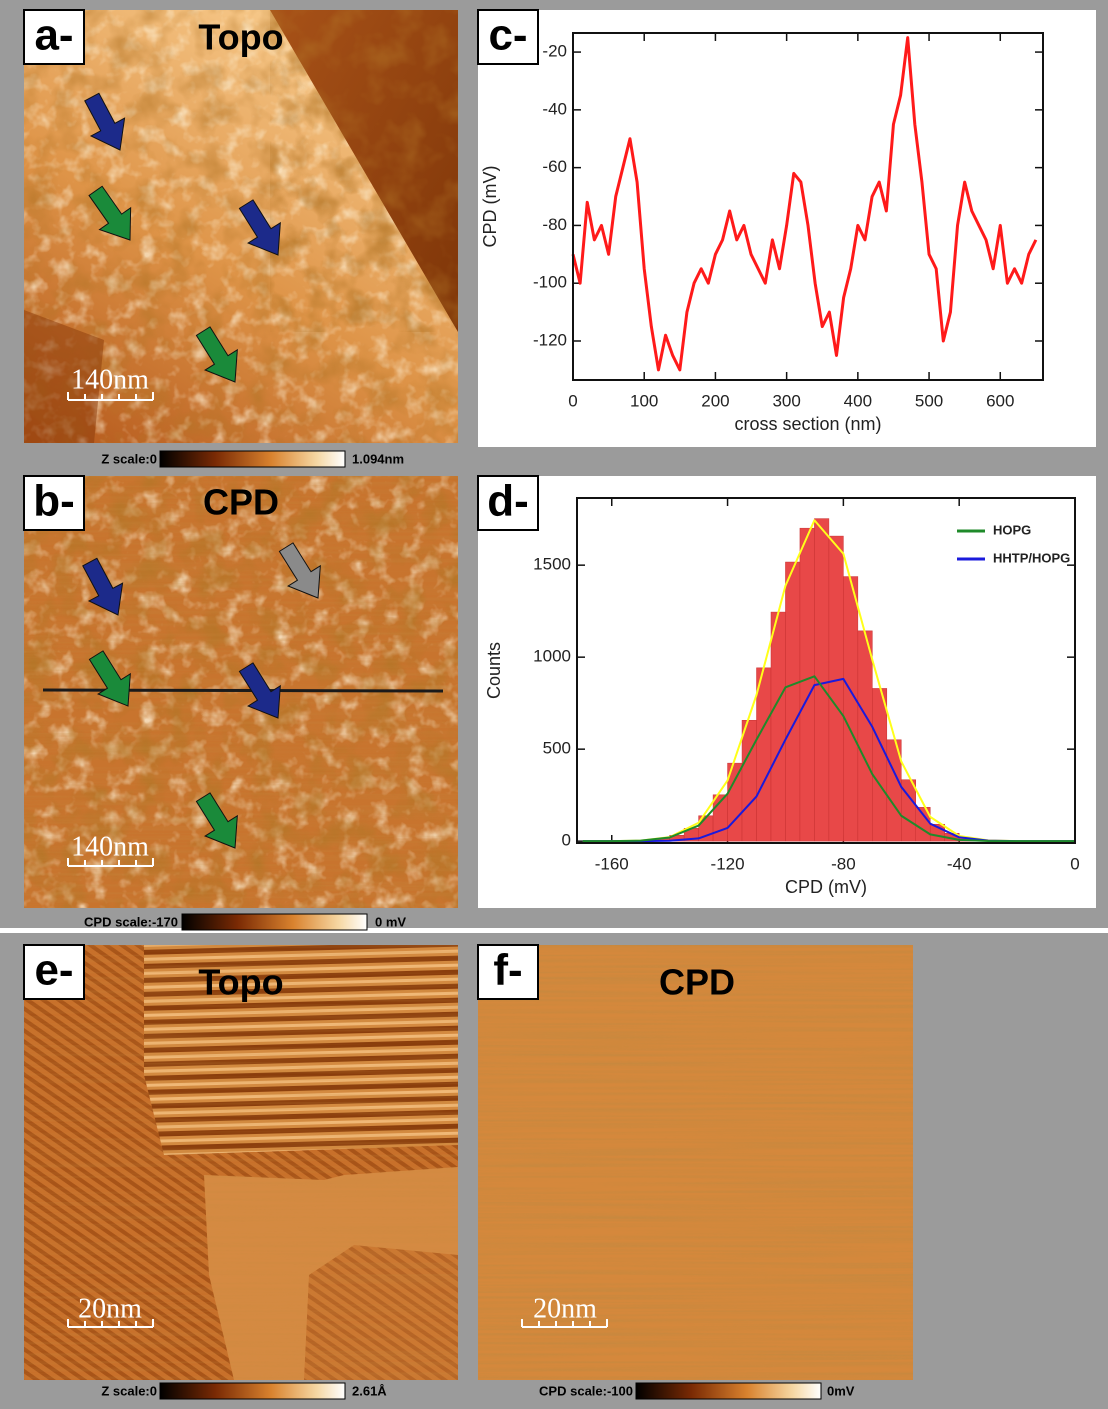 Image resolution: width=1108 pixels, height=1409 pixels. Describe the element at coordinates (644, 400) in the screenshot. I see `x-tick-label: 100` at that location.